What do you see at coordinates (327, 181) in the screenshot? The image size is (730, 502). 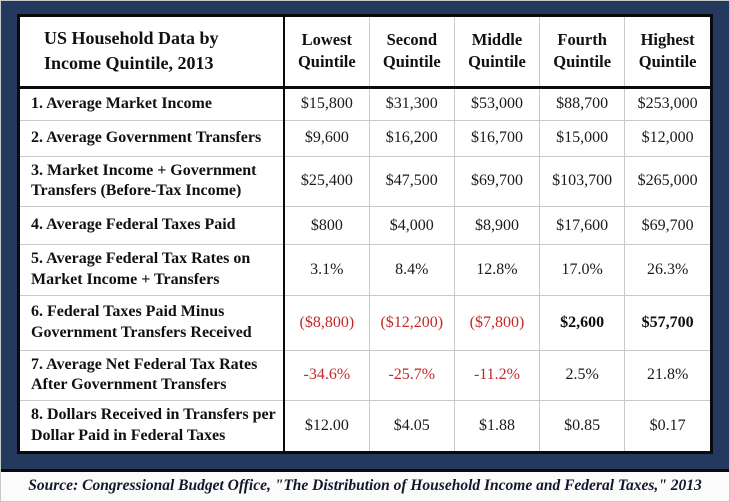 I see `value-cell: $25,400` at bounding box center [327, 181].